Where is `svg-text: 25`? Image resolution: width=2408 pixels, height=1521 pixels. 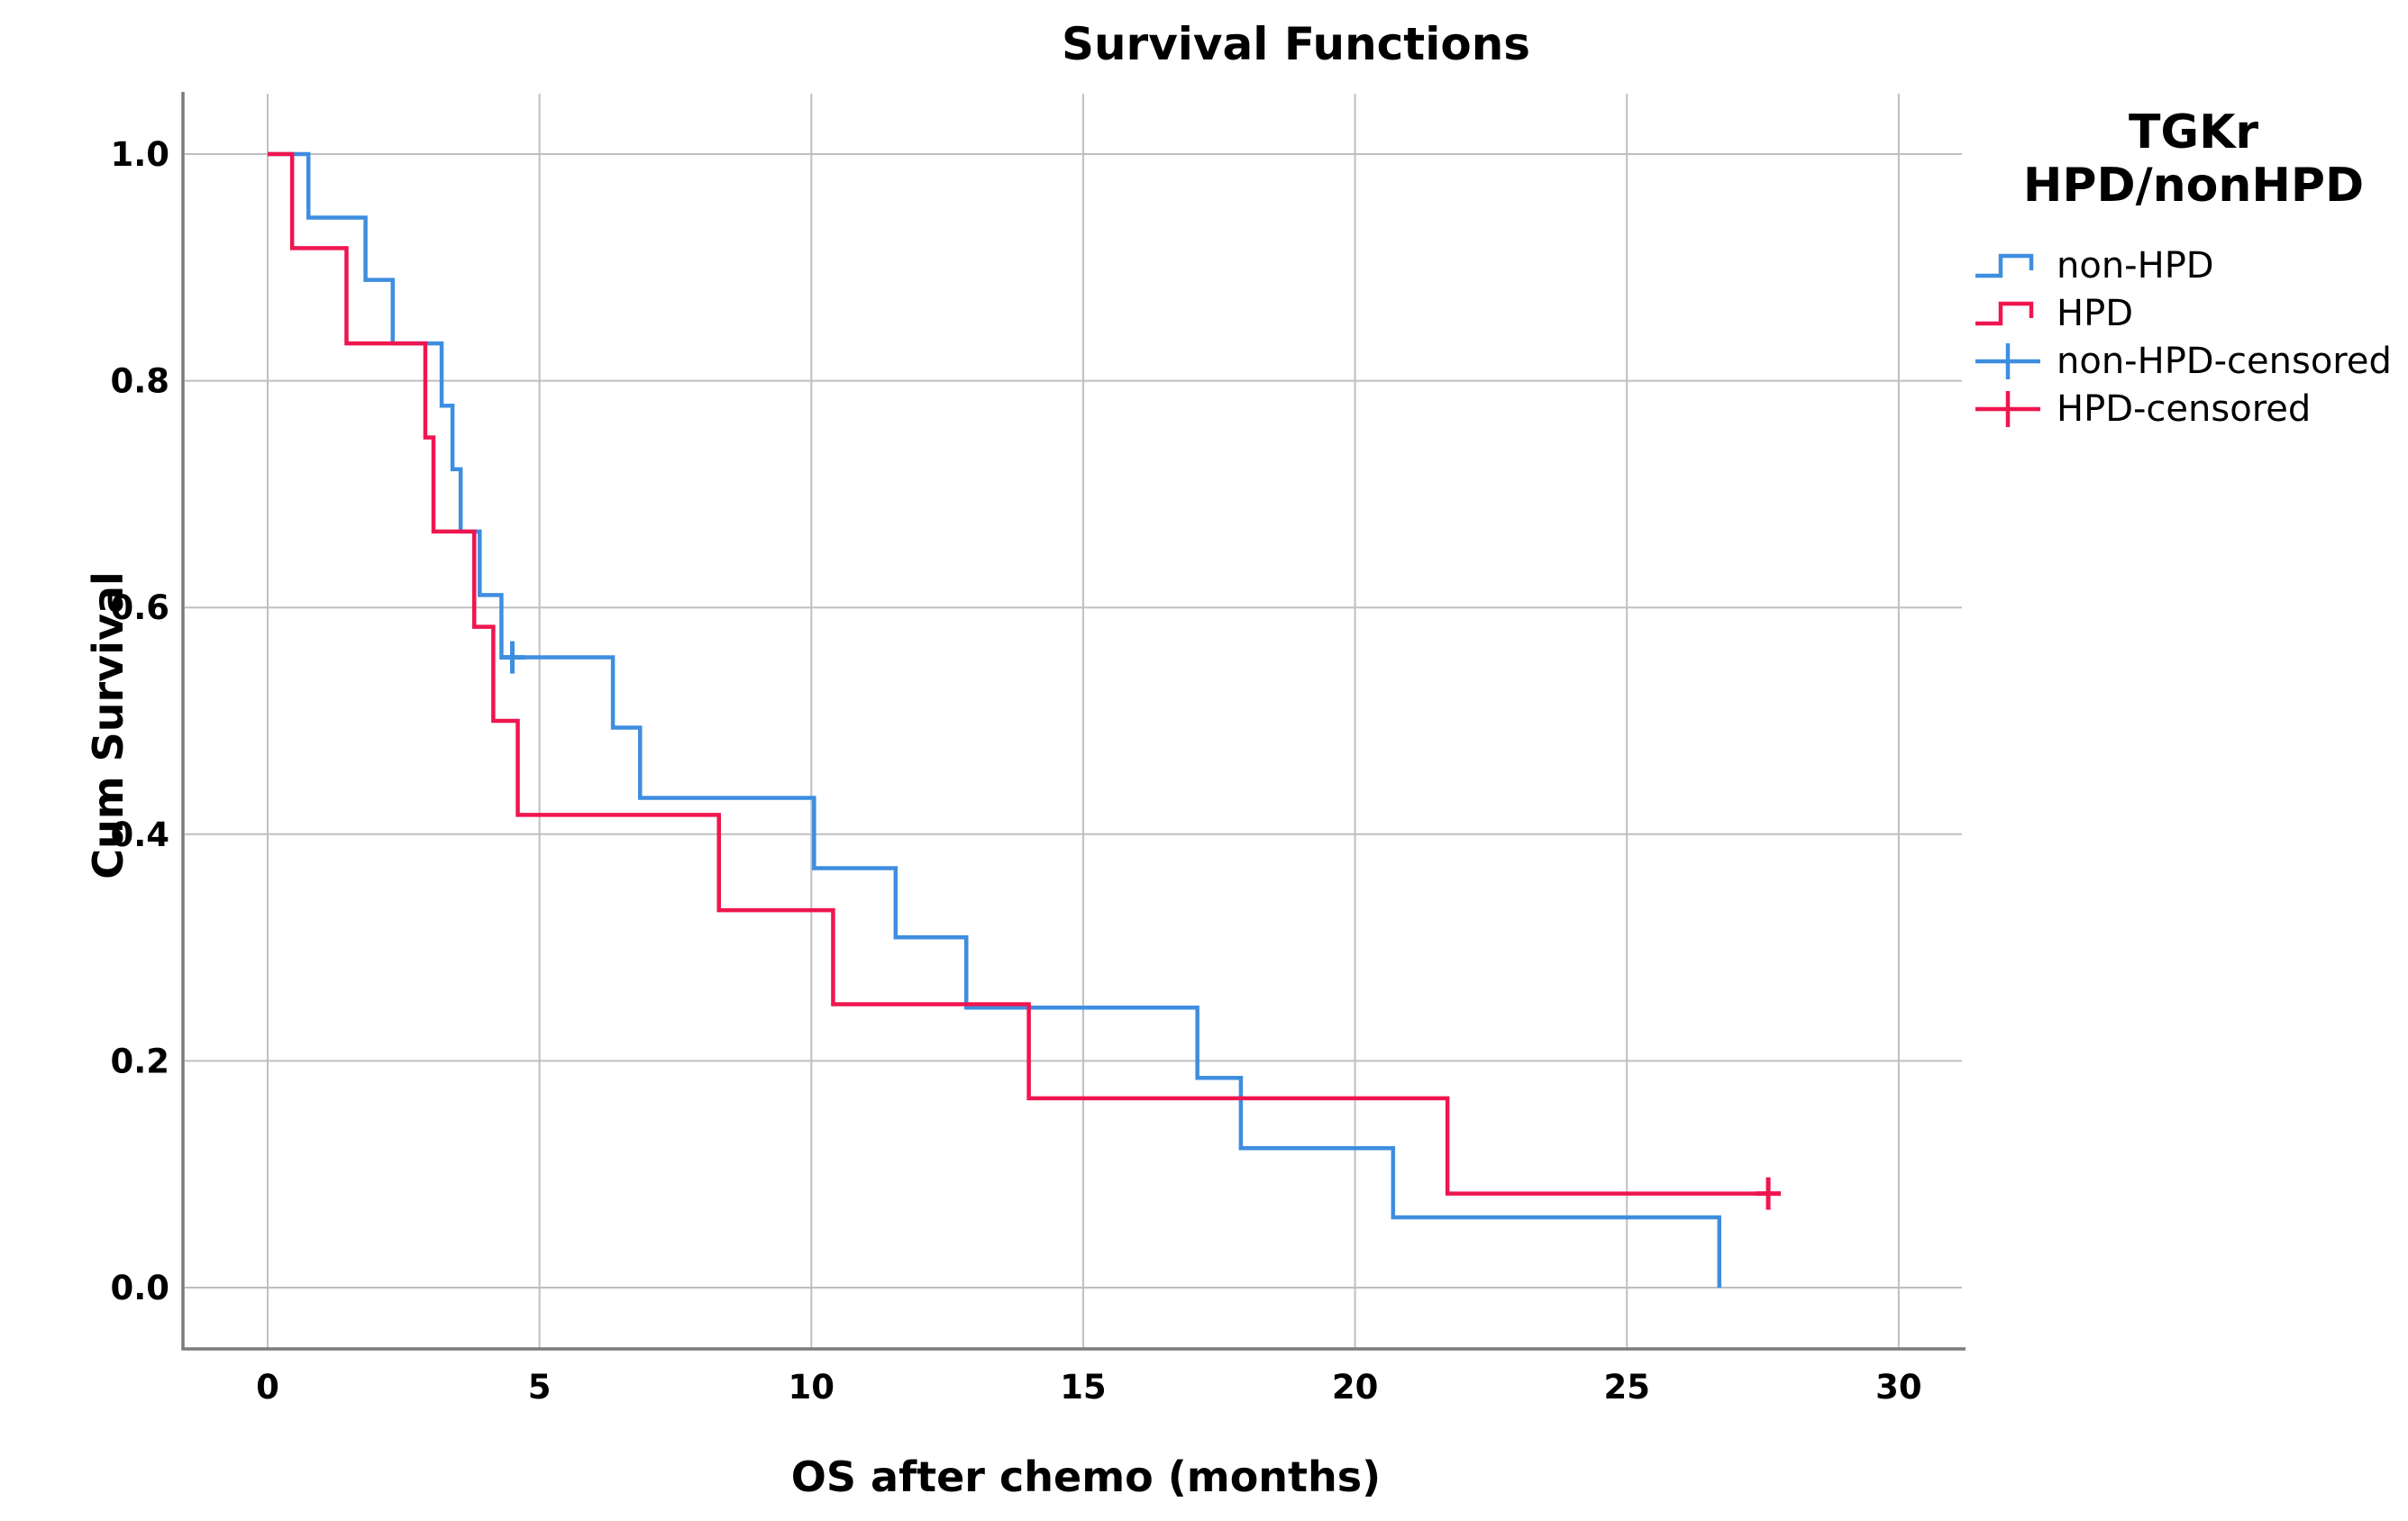
svg-text: 25 is located at coordinates (1627, 1387).